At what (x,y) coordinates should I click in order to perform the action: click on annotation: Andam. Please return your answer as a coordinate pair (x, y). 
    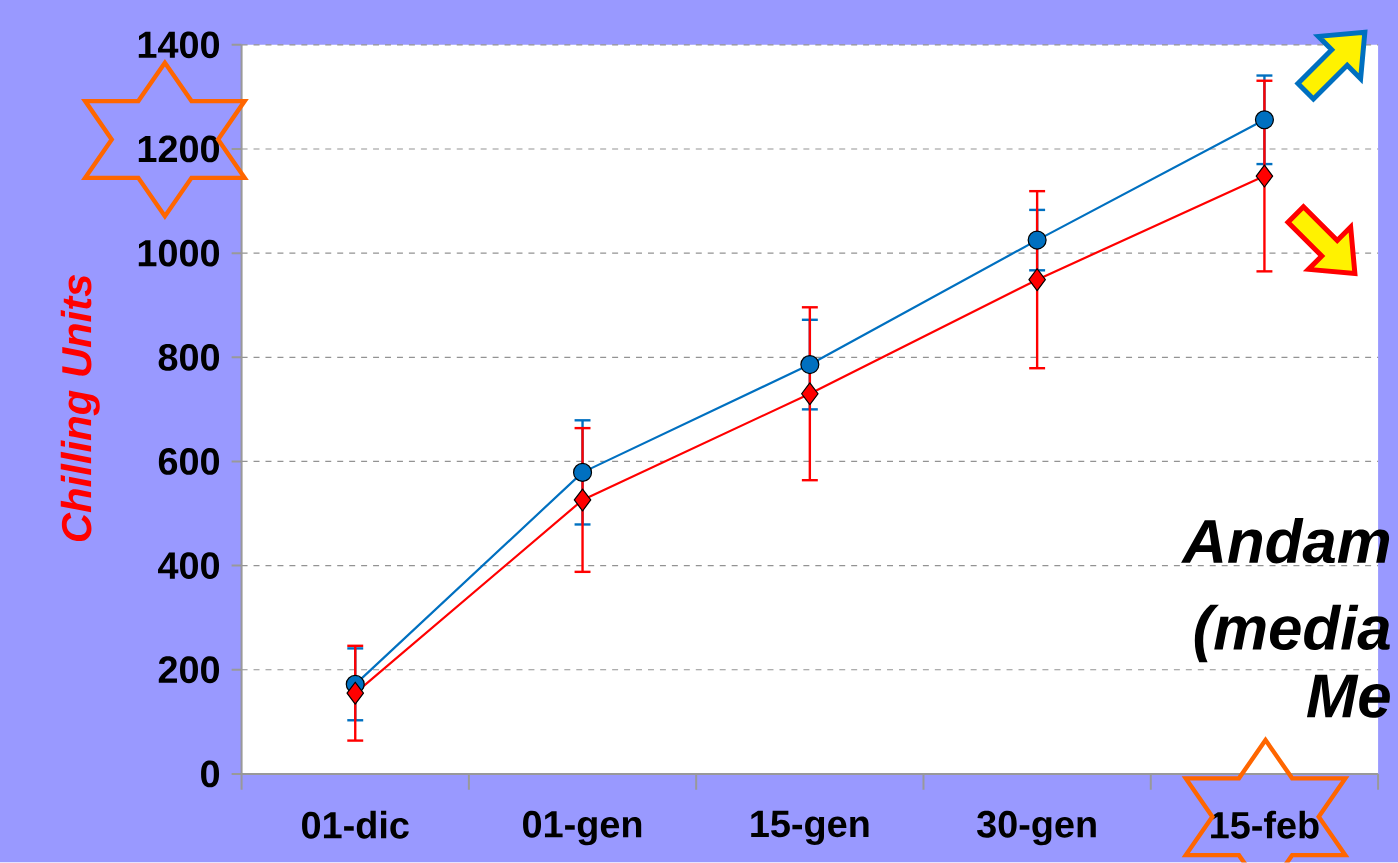
    Looking at the image, I should click on (1285, 541).